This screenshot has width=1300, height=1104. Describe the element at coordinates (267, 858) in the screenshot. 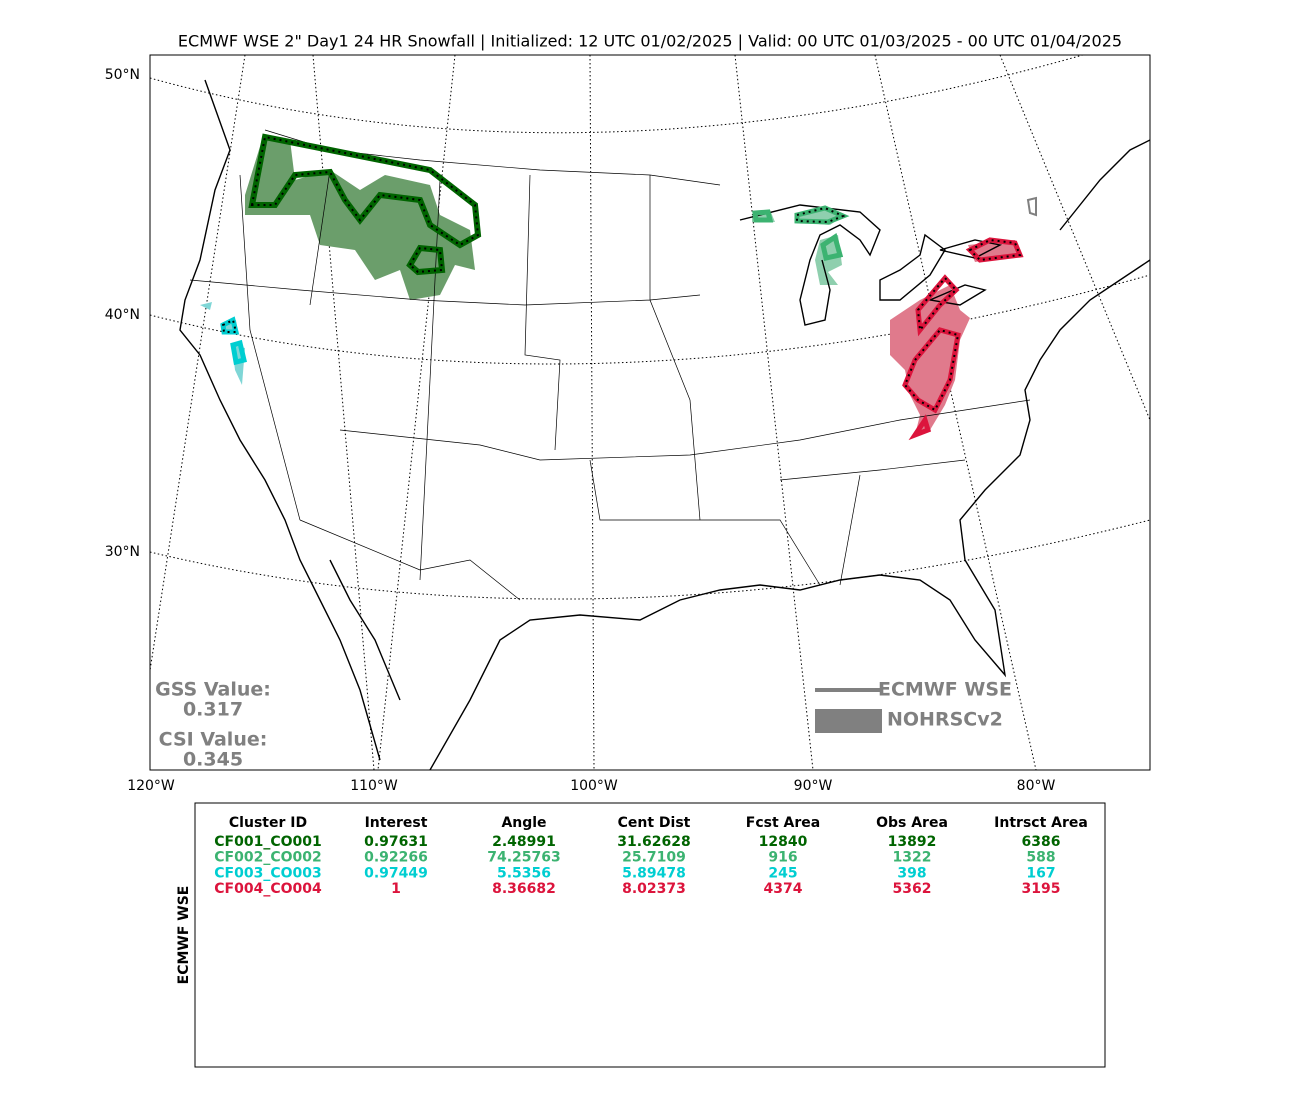

I see `table-cell: CF002_CO002` at that location.